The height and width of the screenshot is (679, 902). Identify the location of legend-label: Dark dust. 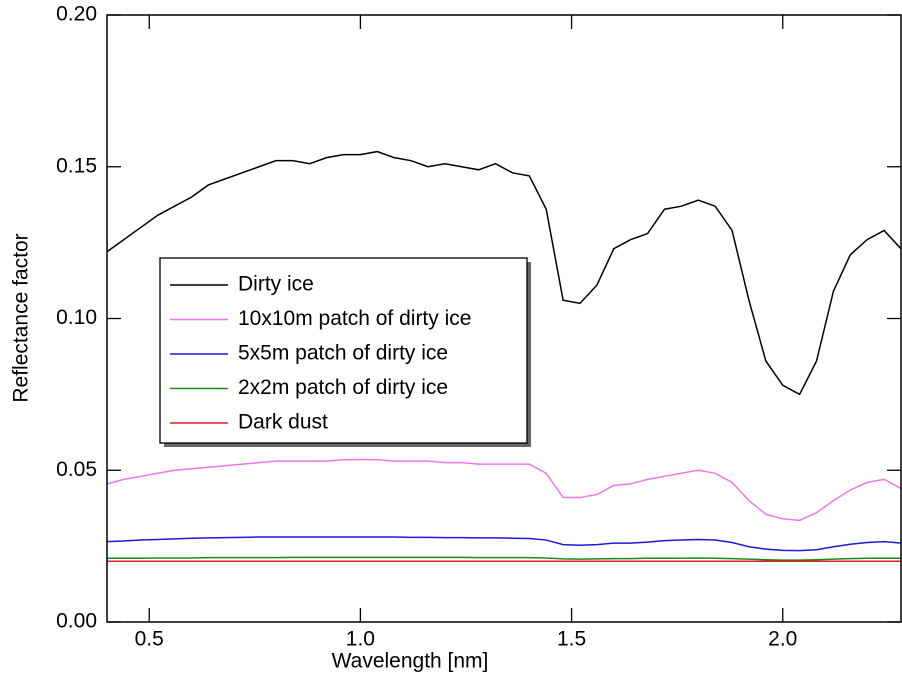
(283, 422).